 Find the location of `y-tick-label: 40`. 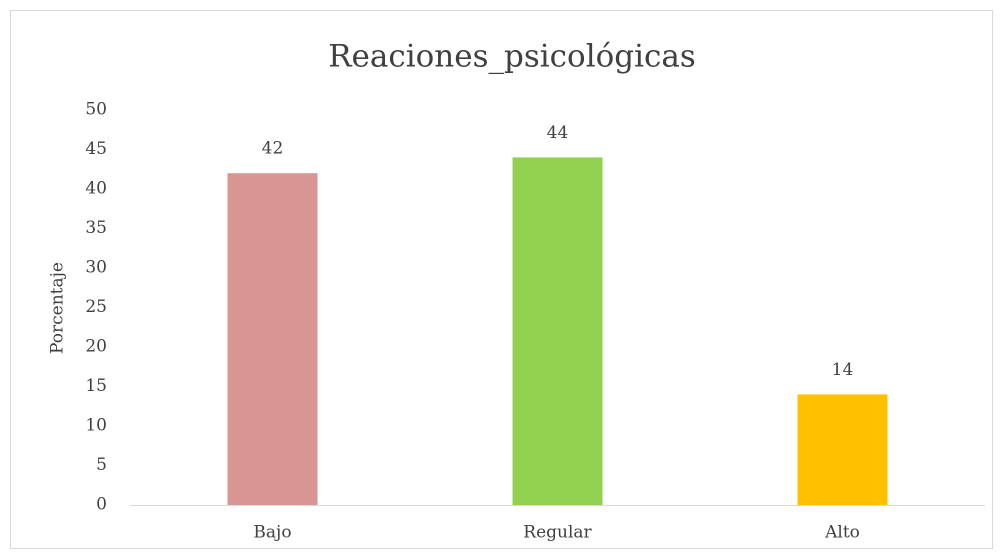

y-tick-label: 40 is located at coordinates (96, 189).